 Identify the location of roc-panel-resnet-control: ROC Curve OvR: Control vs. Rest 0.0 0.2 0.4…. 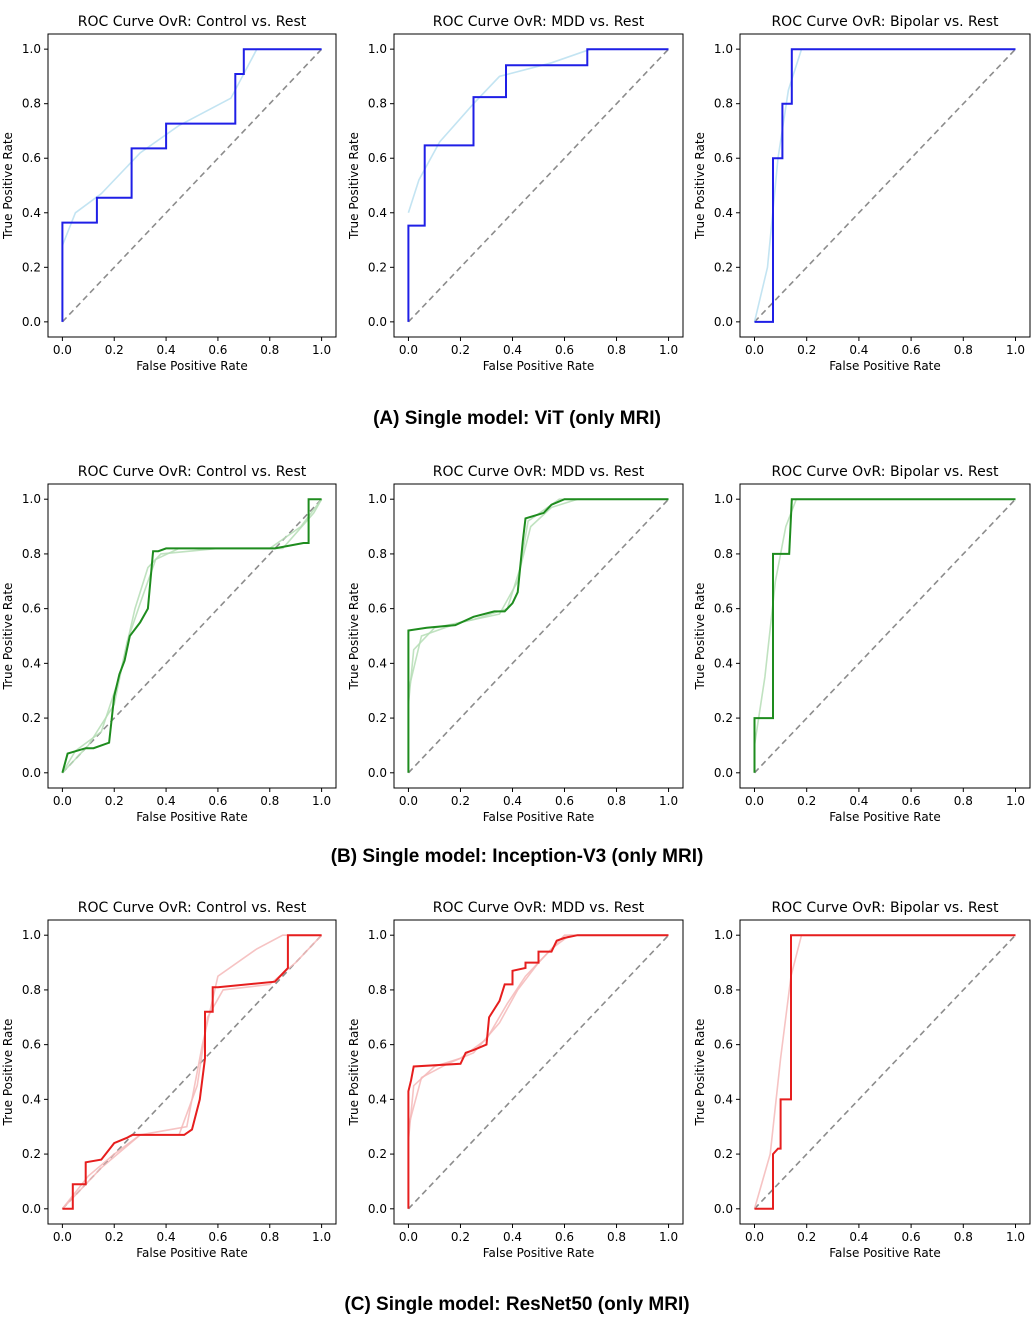
(169, 1080).